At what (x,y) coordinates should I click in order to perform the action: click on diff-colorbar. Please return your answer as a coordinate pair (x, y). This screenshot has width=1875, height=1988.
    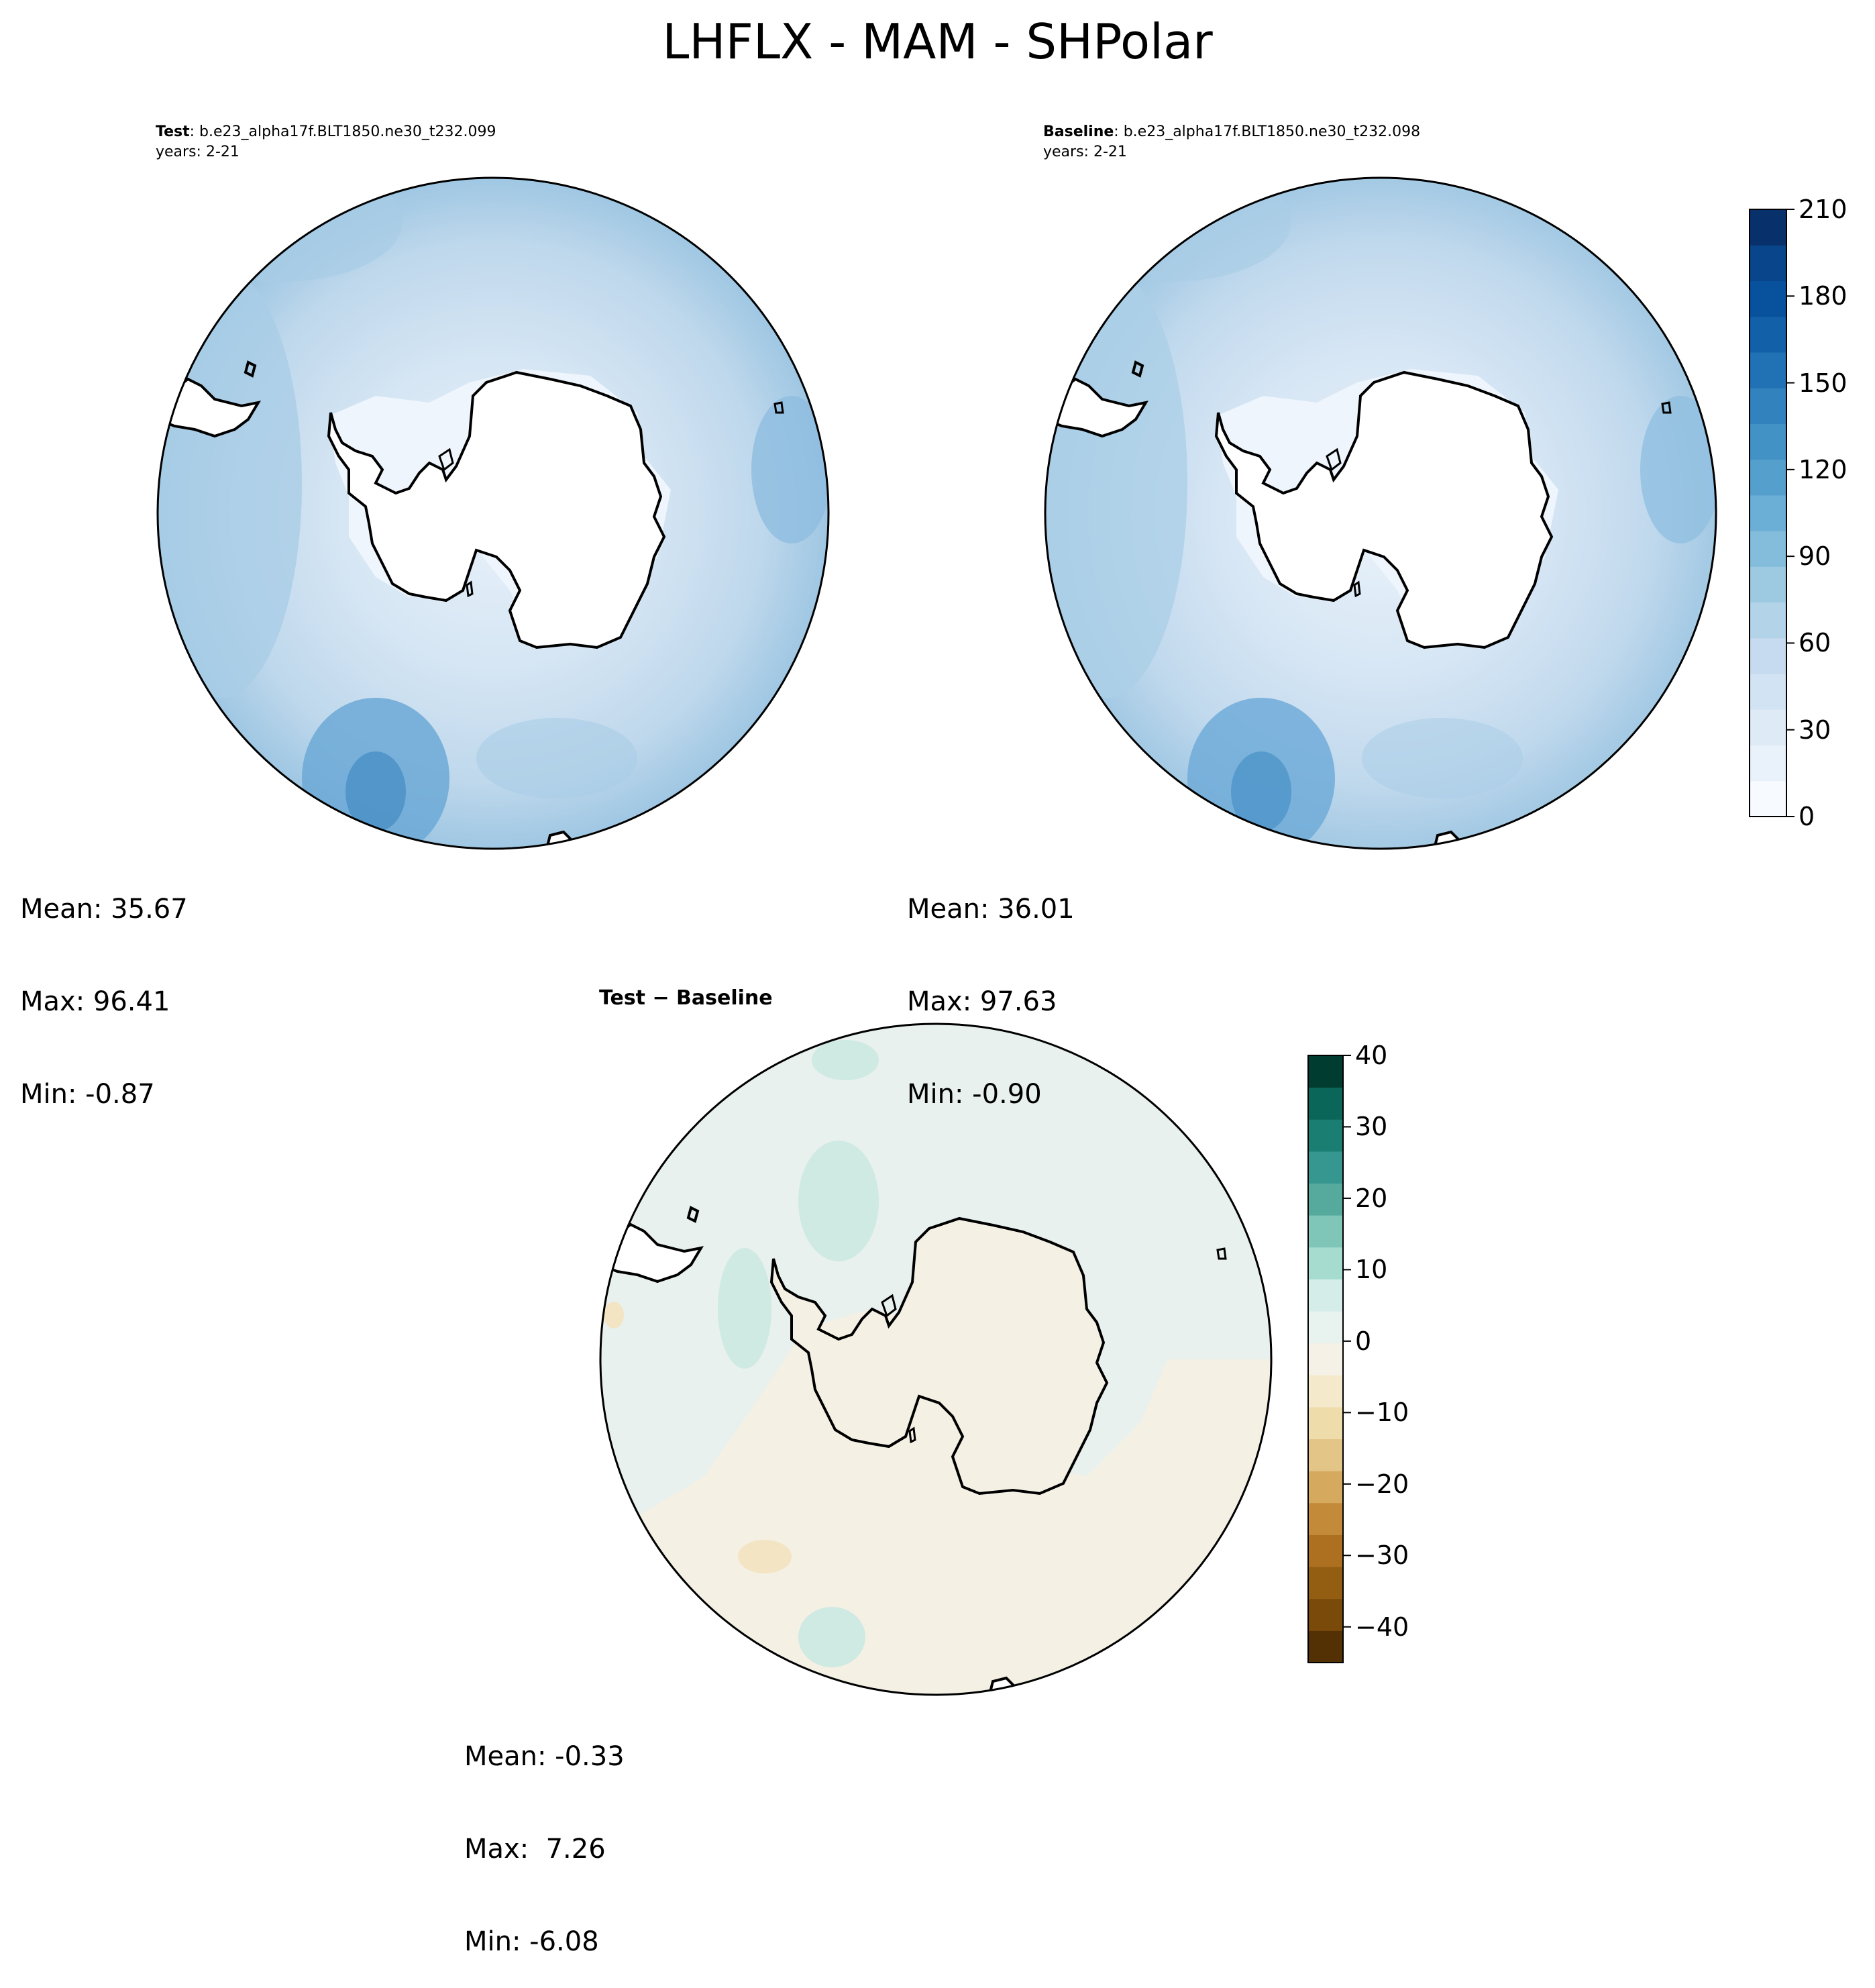
    Looking at the image, I should click on (1329, 1359).